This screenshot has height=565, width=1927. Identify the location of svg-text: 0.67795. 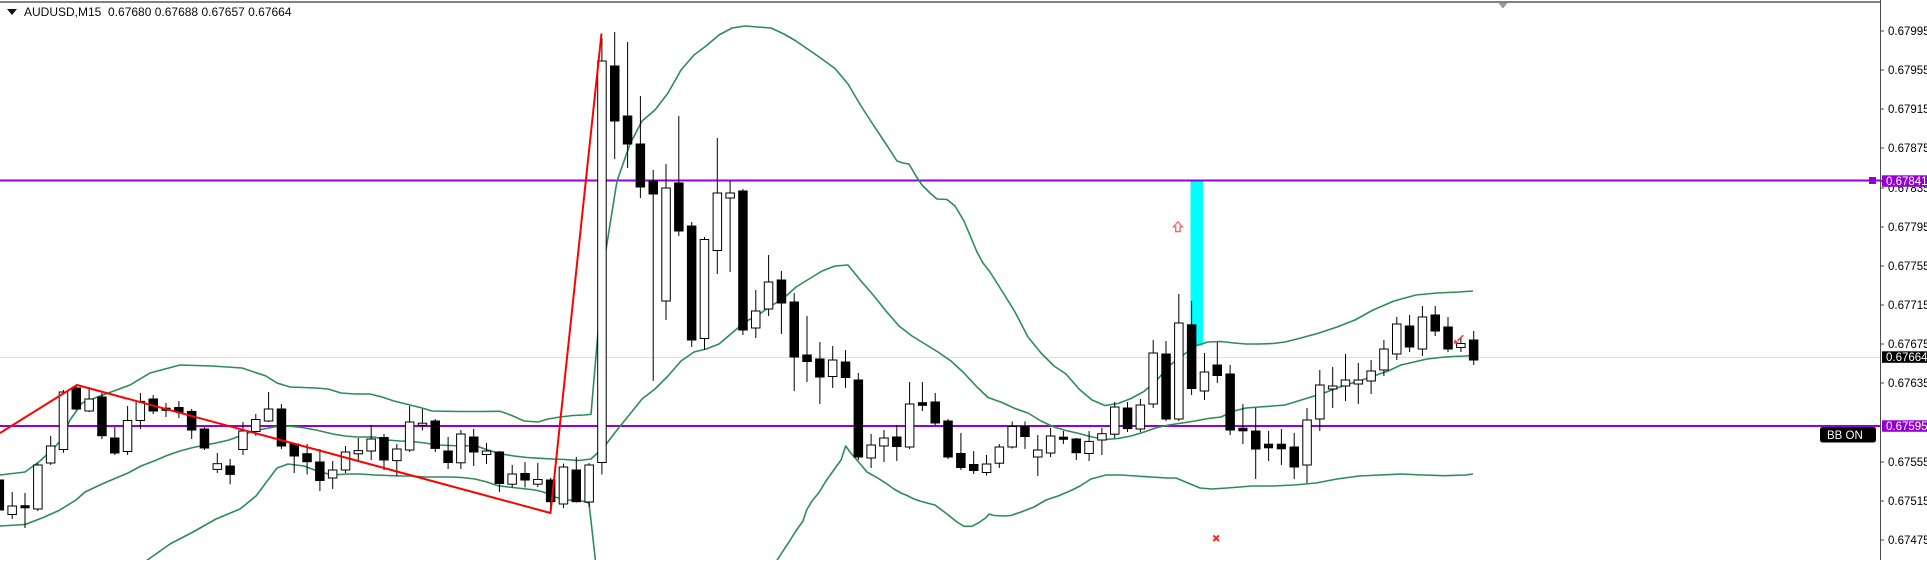
(1907, 228).